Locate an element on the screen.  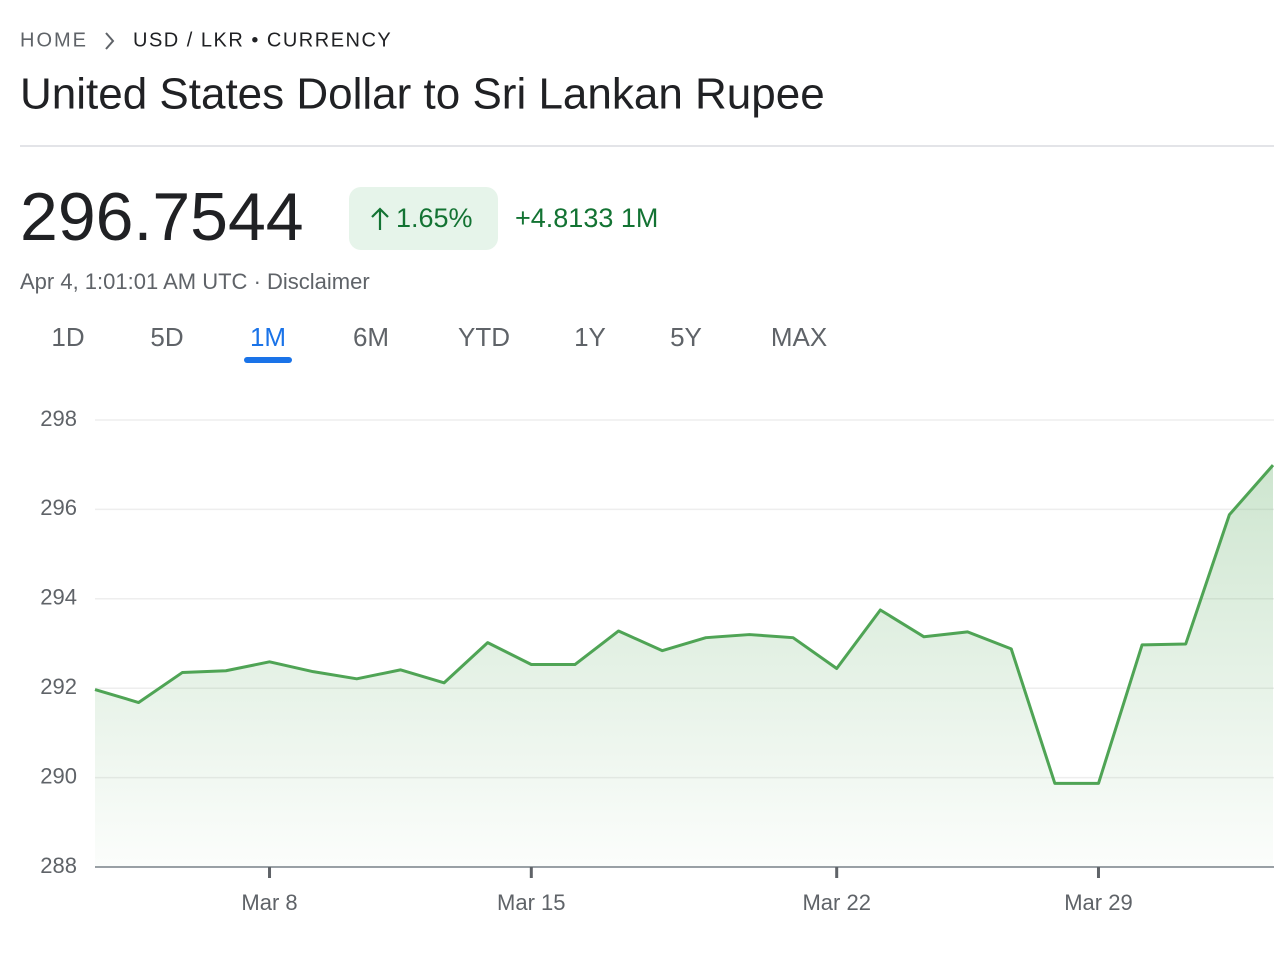
range-tab: 5D is located at coordinates (166, 337).